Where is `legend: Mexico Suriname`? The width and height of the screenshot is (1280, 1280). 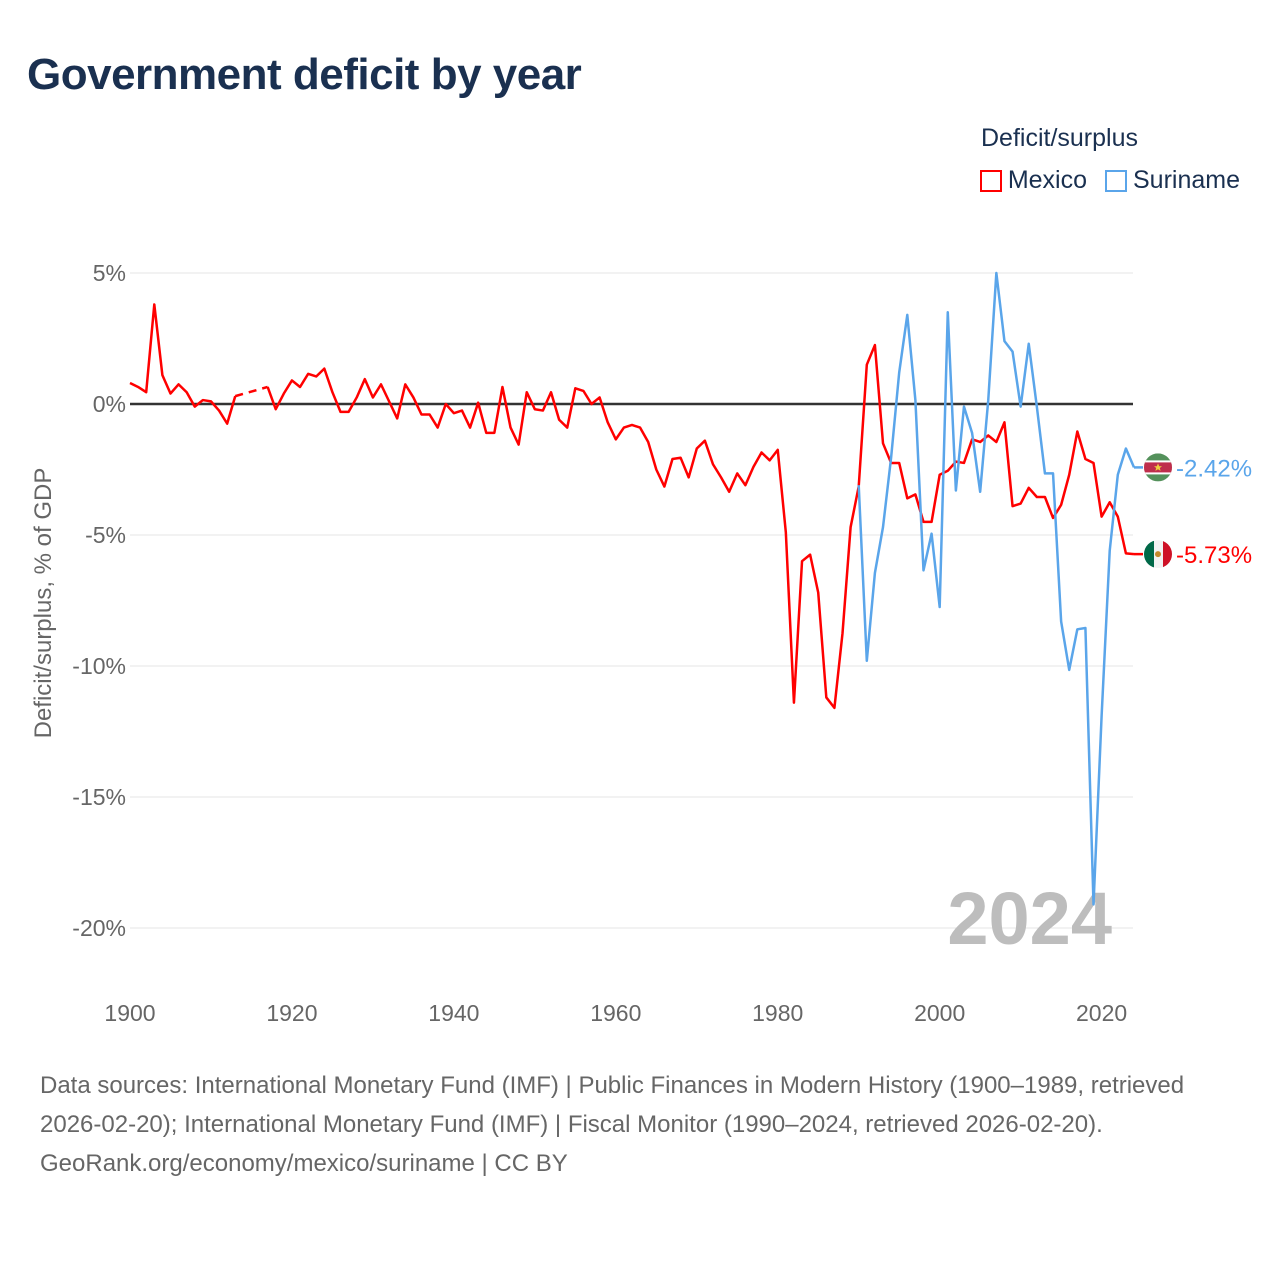 legend: Mexico Suriname is located at coordinates (1109, 180).